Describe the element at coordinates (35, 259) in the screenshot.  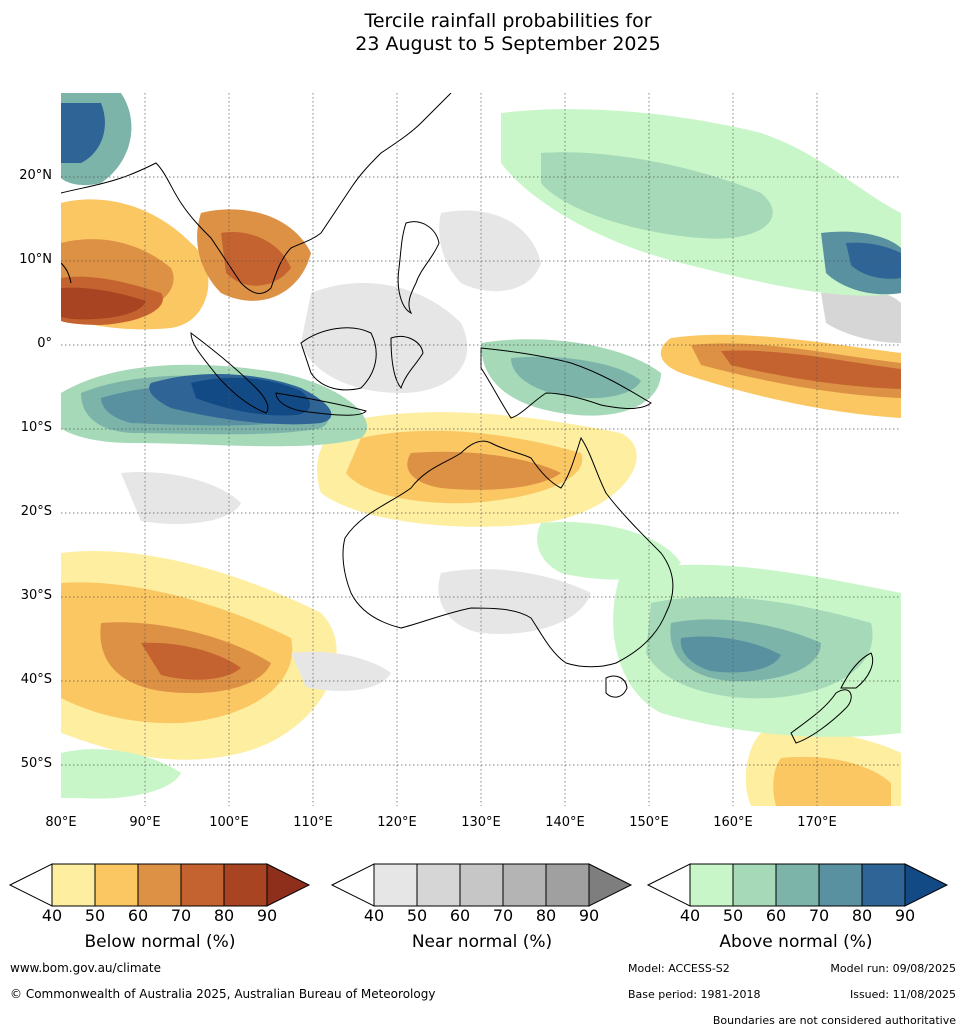
I see `lat-label-10n: 10°N` at that location.